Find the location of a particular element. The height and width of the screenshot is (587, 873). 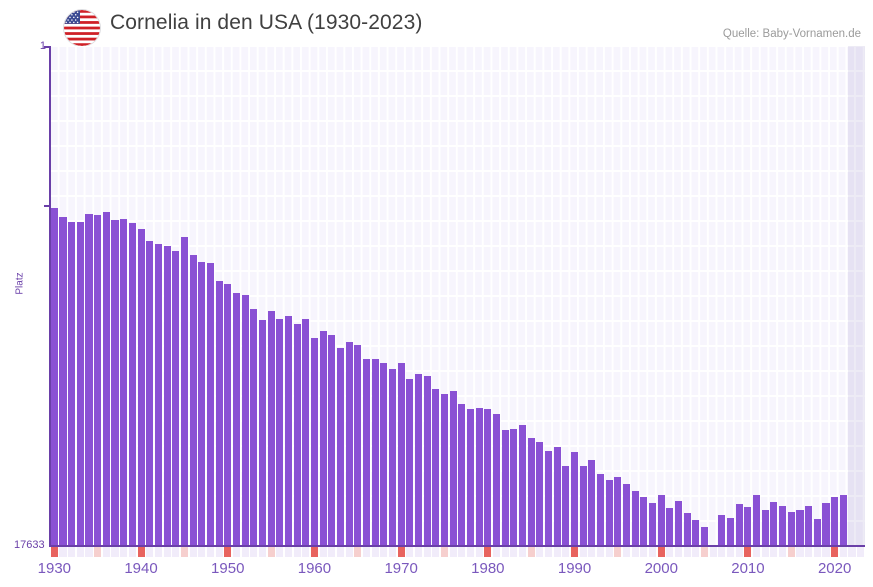

x-axis-line is located at coordinates (457, 546).